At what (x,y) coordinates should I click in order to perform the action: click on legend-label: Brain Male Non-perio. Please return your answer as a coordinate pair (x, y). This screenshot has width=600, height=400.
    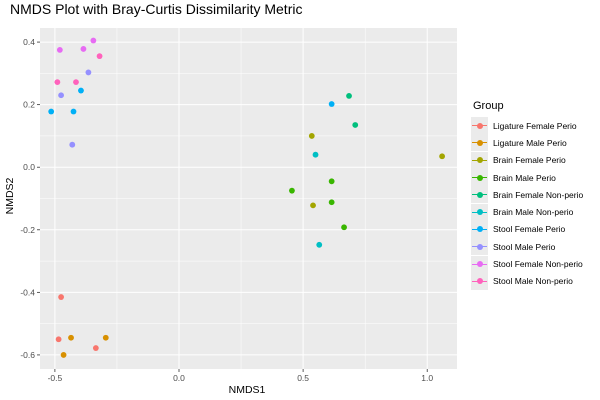
    Looking at the image, I should click on (533, 212).